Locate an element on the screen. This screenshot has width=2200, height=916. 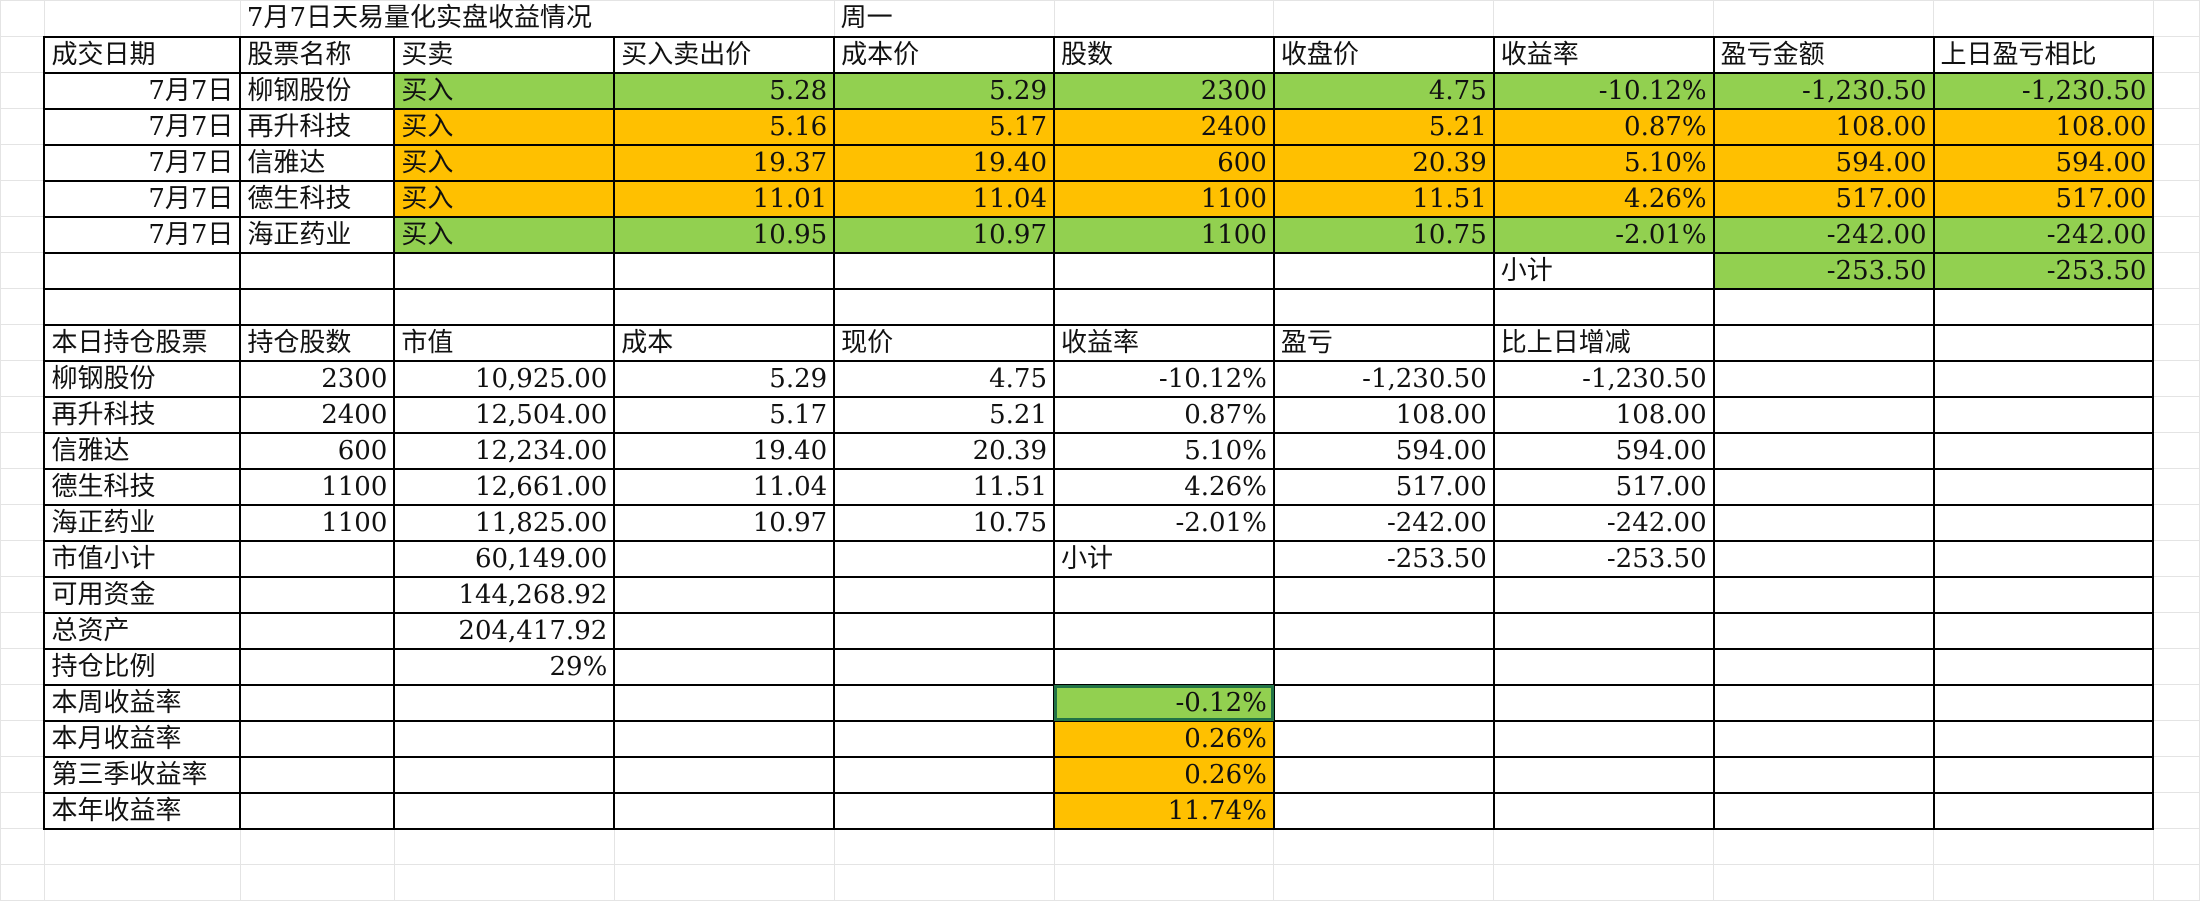
holding-cost: 19.40 is located at coordinates (724, 450).